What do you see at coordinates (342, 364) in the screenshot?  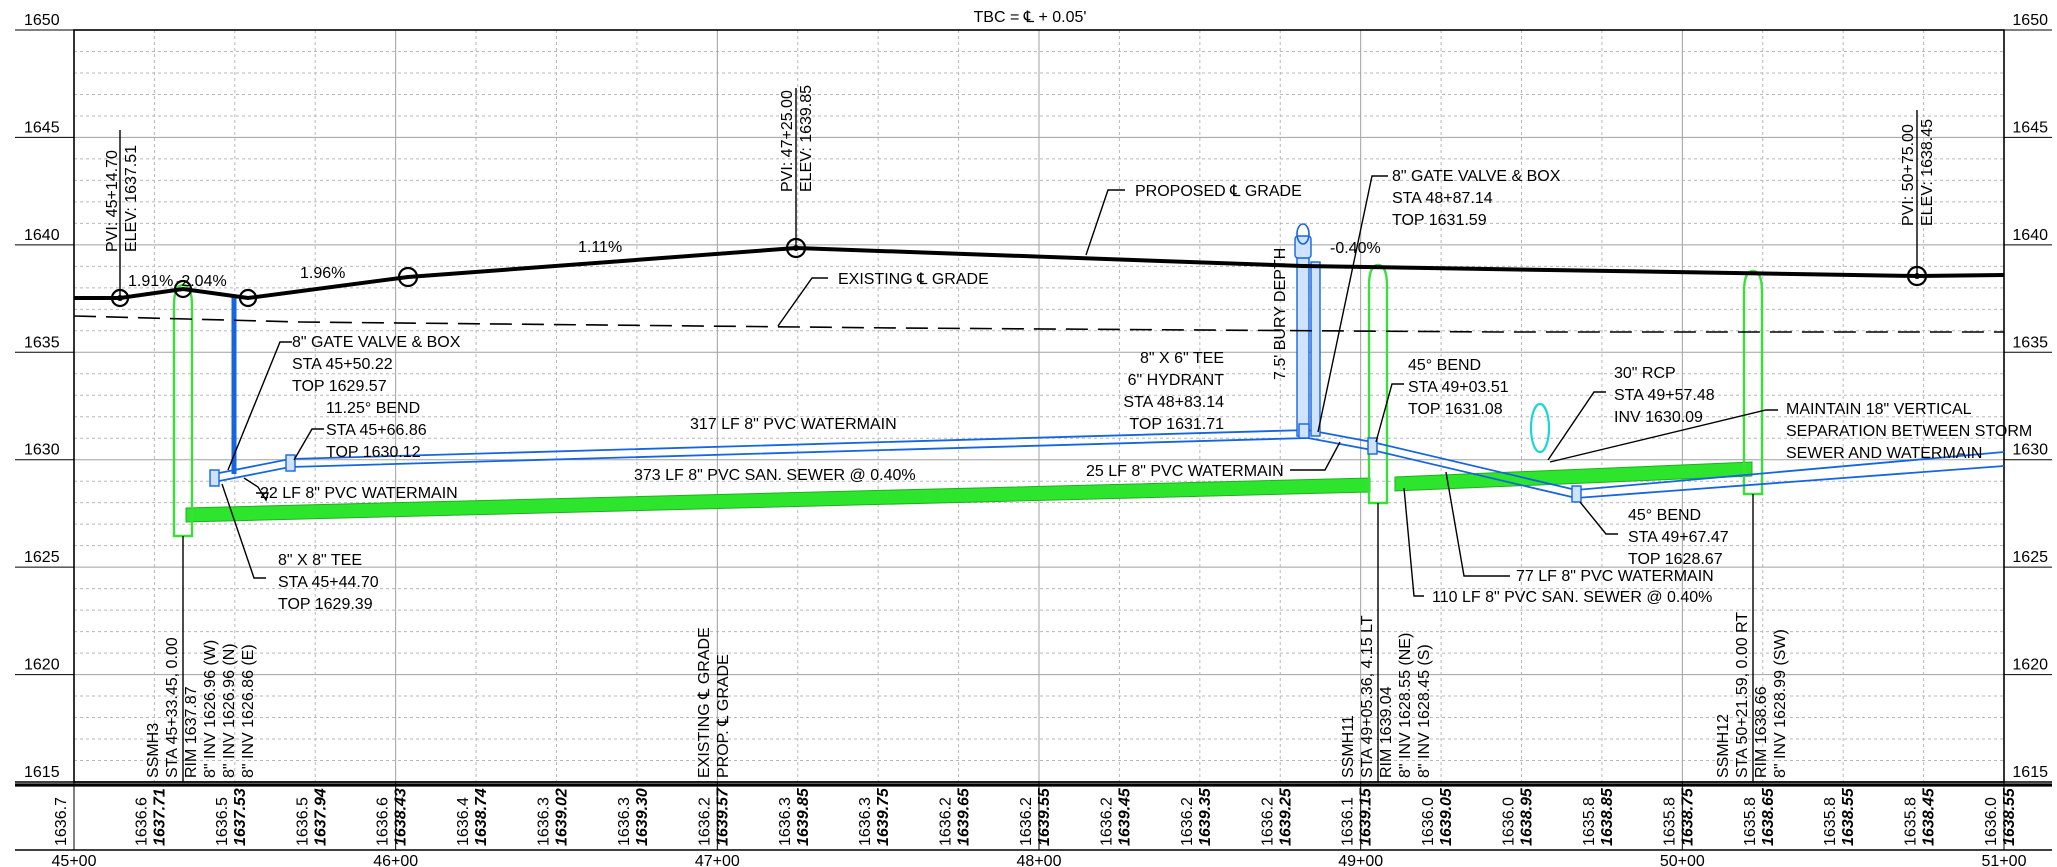 I see `gate-valve-1-line2: STA 45+50.22` at bounding box center [342, 364].